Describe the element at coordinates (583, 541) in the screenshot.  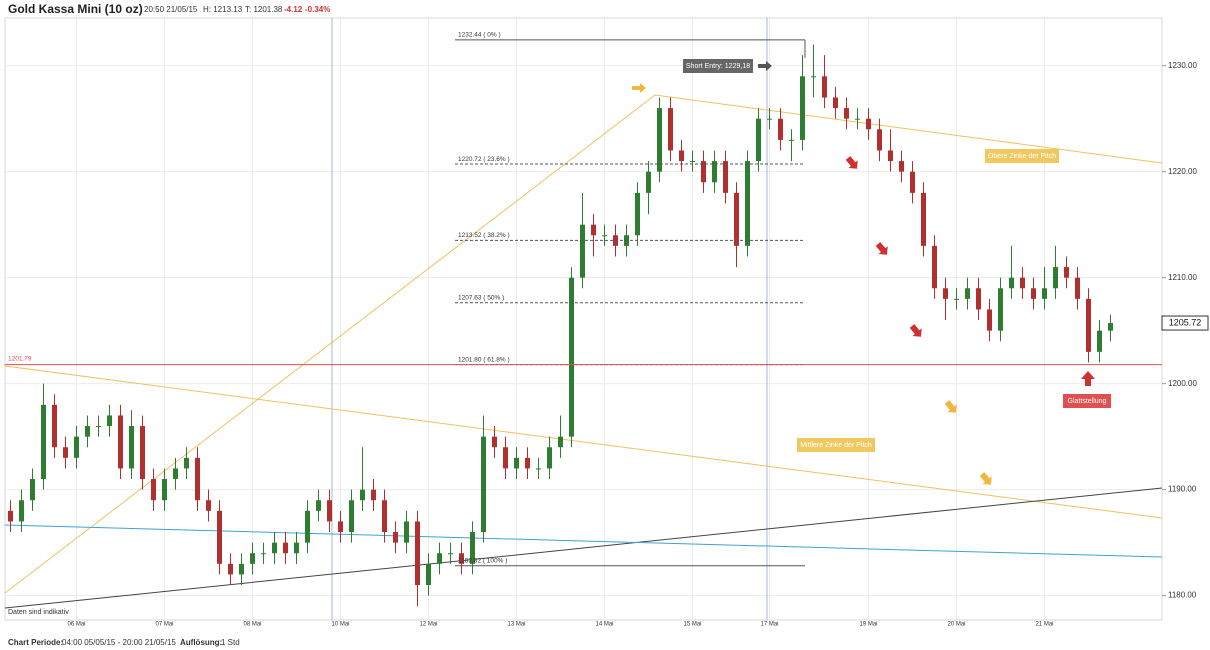
I see `trend-line` at that location.